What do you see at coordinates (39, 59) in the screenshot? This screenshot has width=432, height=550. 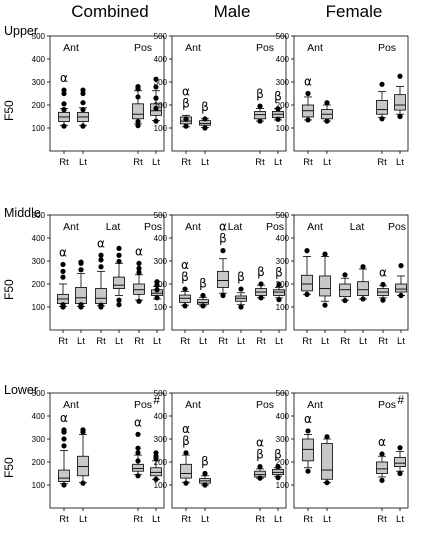 I see `y-tick-label-upper-combined: 400` at bounding box center [39, 59].